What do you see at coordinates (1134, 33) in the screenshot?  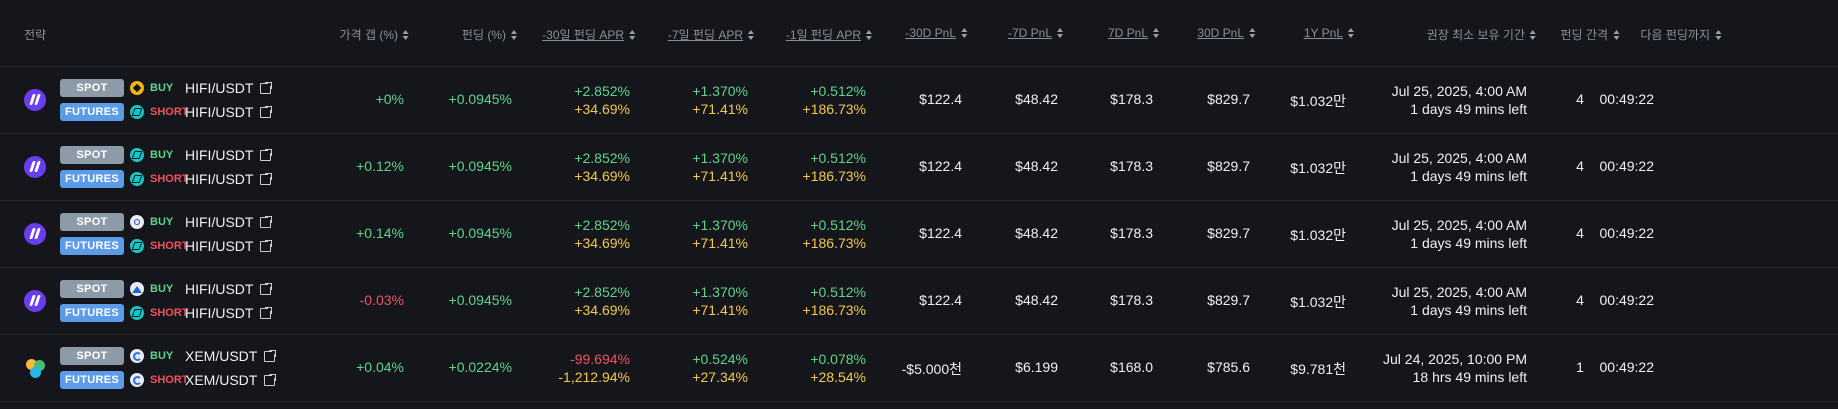 I see `header-pnl-7d: 7D PnL` at bounding box center [1134, 33].